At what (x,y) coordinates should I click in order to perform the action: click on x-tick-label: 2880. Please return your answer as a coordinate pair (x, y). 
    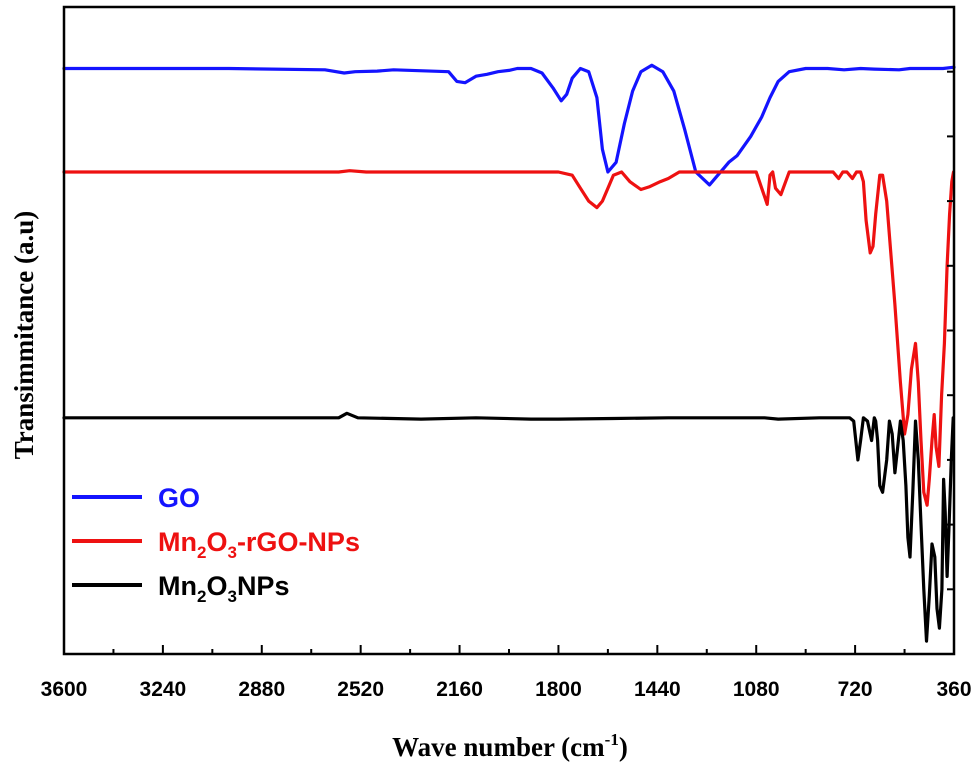
    Looking at the image, I should click on (261, 689).